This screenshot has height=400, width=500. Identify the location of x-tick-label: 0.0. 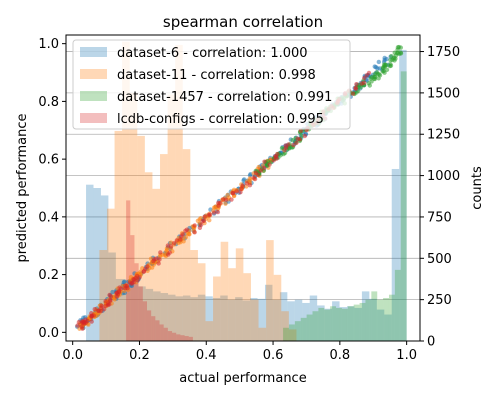
(72, 355).